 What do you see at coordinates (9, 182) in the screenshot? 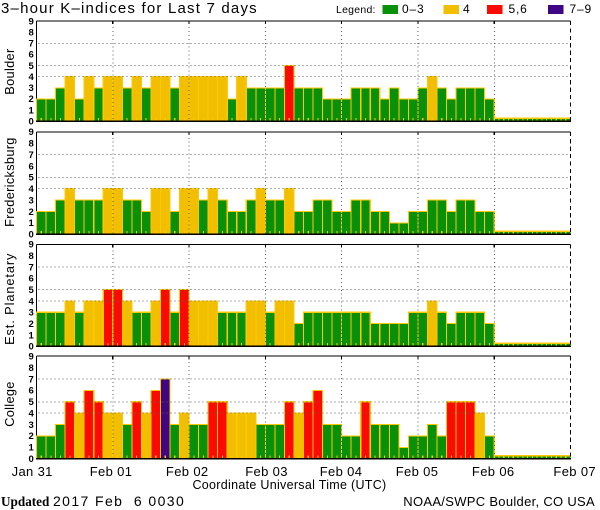
I see `svg-text: Fredericksburg` at bounding box center [9, 182].